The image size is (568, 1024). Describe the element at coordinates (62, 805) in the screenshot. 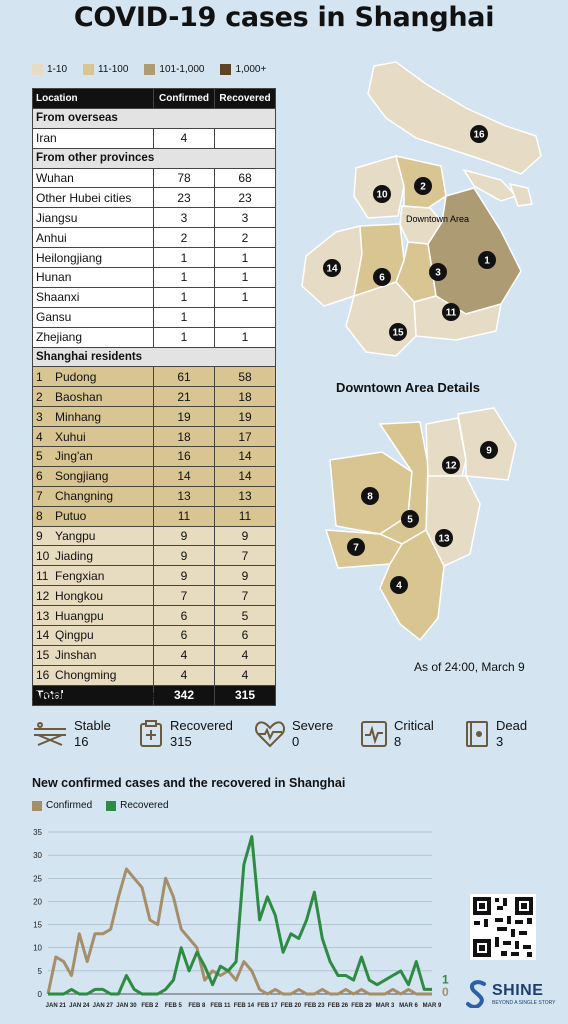

I see `chart-legend-confirmed: Confirmed` at that location.